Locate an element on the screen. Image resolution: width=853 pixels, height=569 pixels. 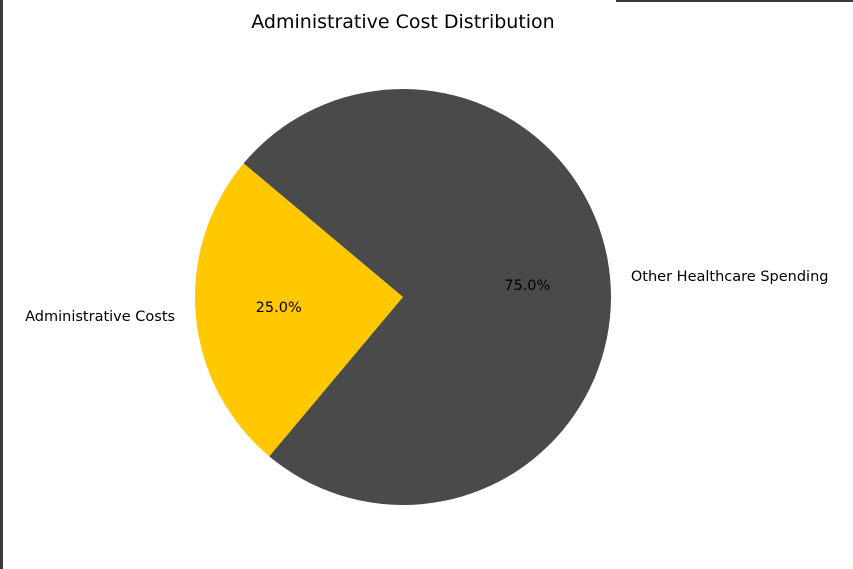
pie-slice-pct-label-1: 75.0% is located at coordinates (527, 286).